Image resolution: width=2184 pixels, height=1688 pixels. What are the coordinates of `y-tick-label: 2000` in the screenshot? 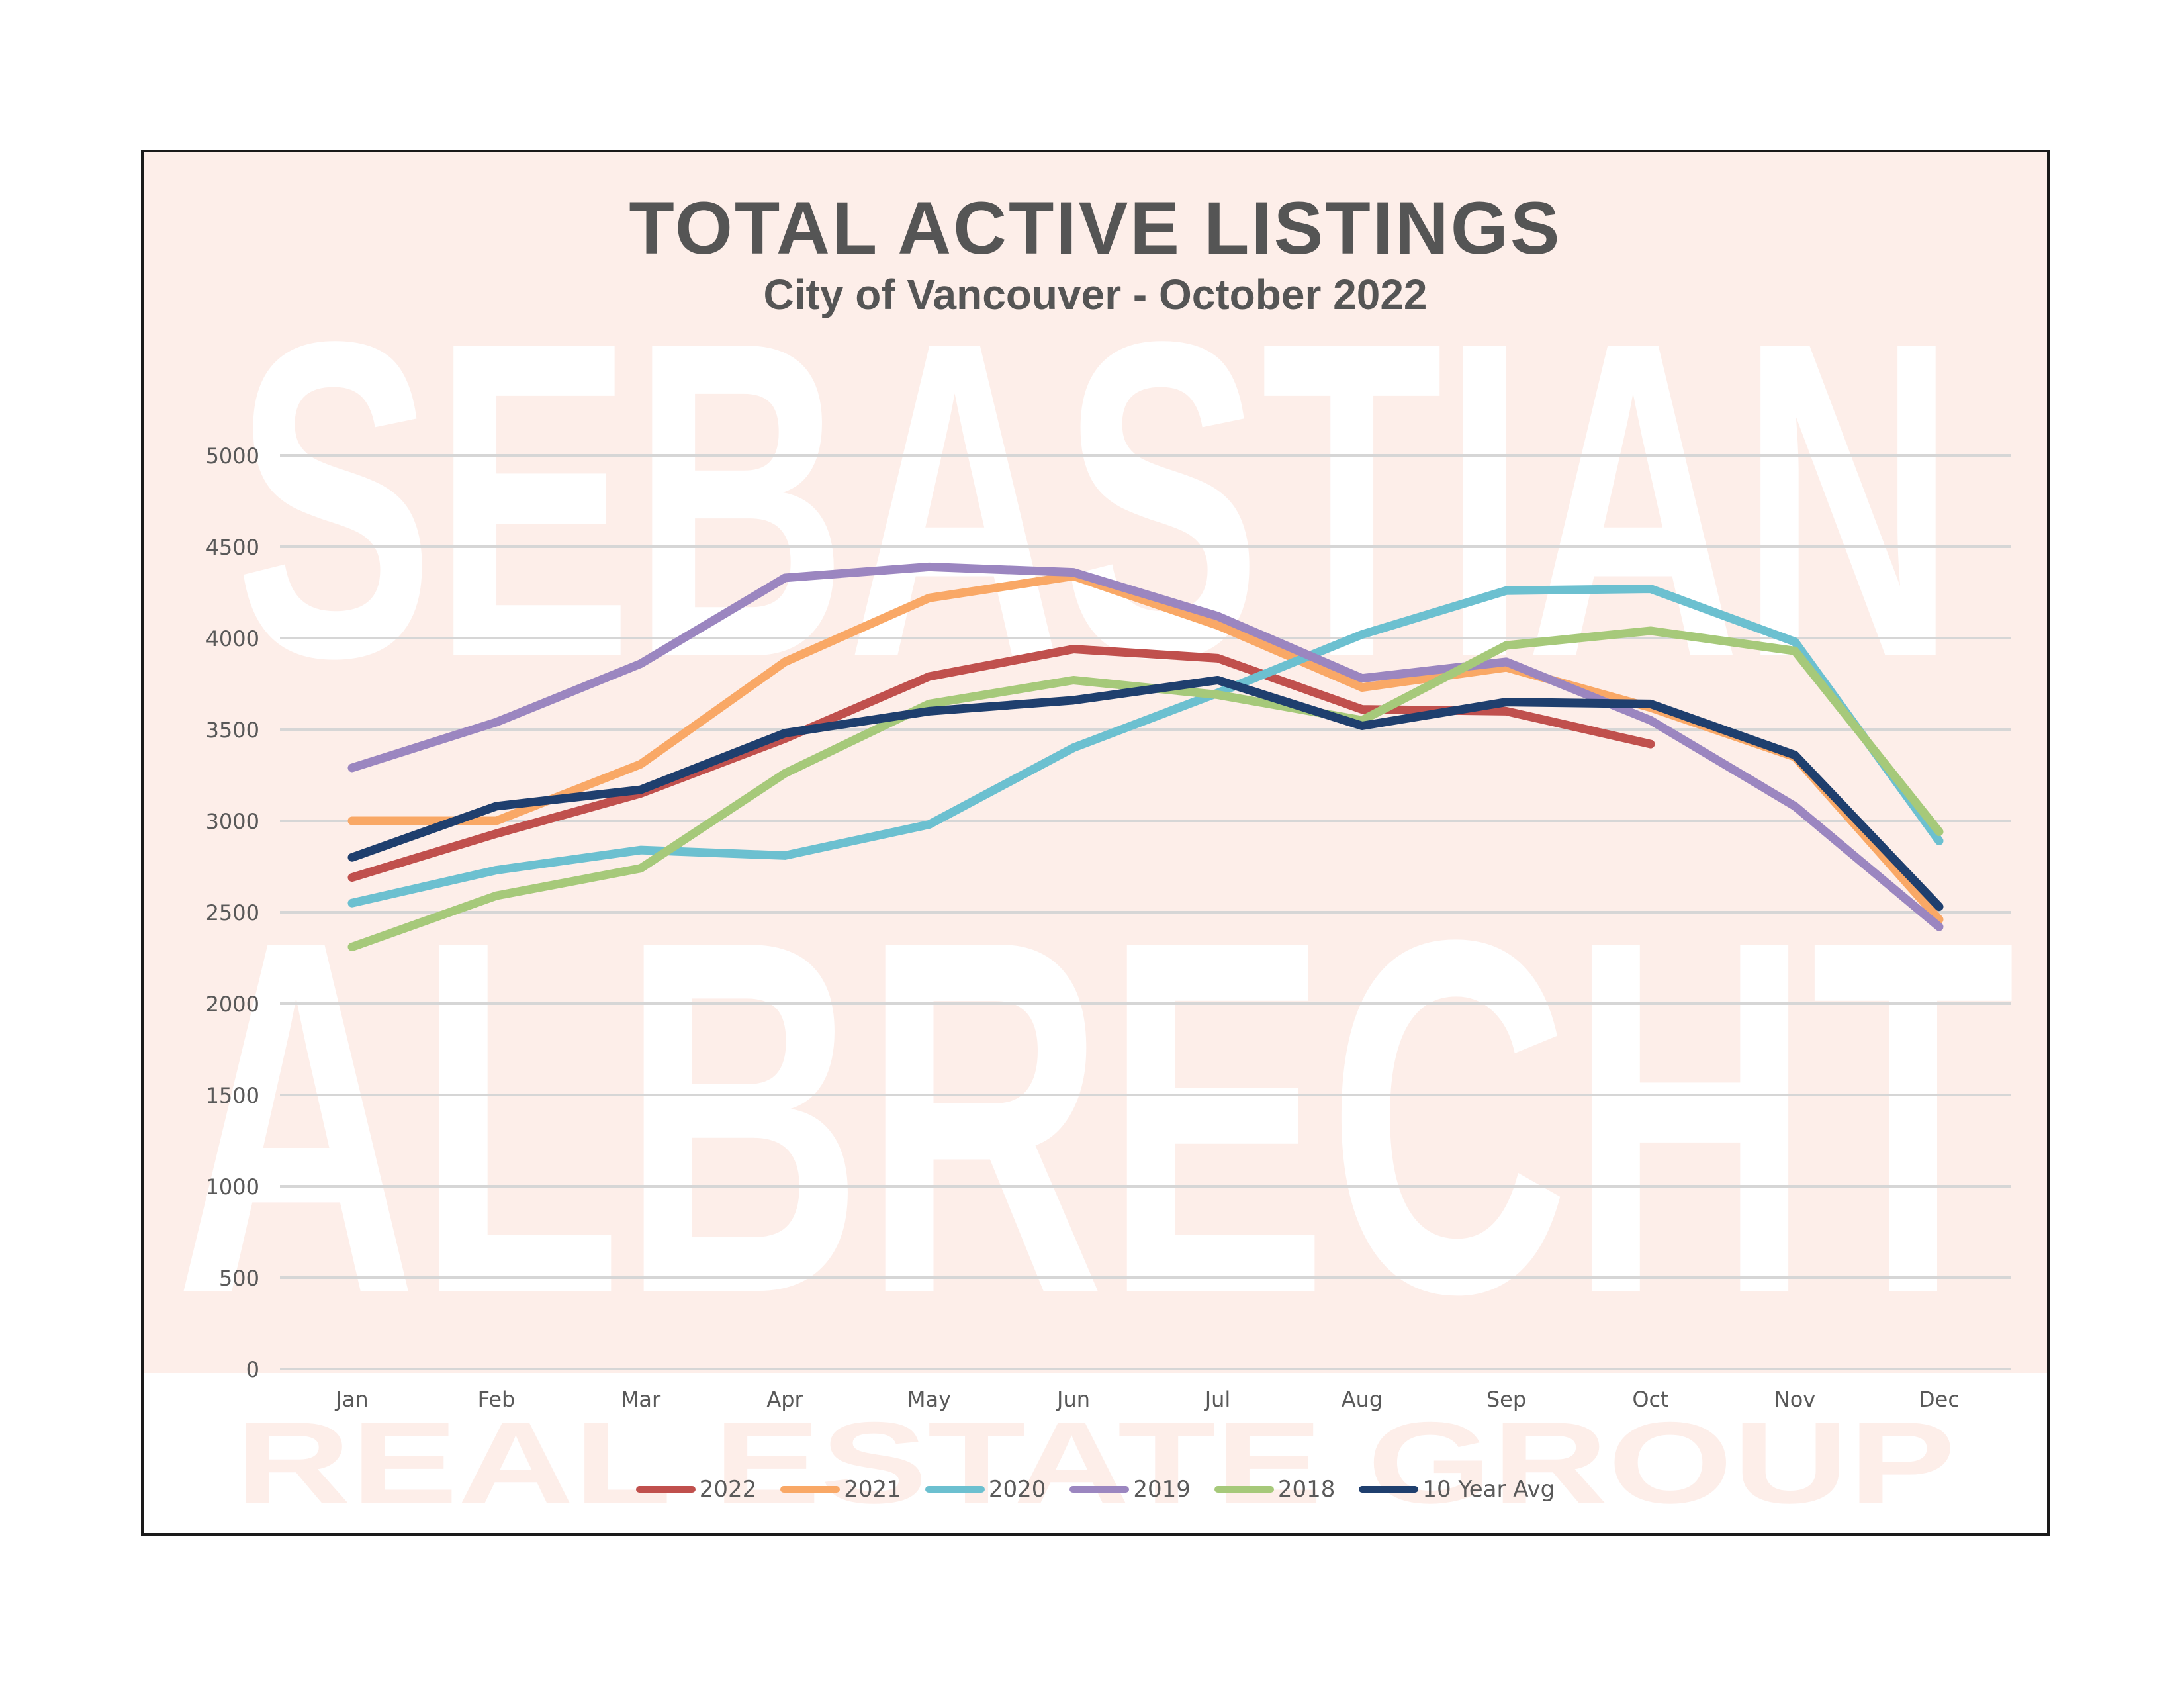 It's located at (232, 1004).